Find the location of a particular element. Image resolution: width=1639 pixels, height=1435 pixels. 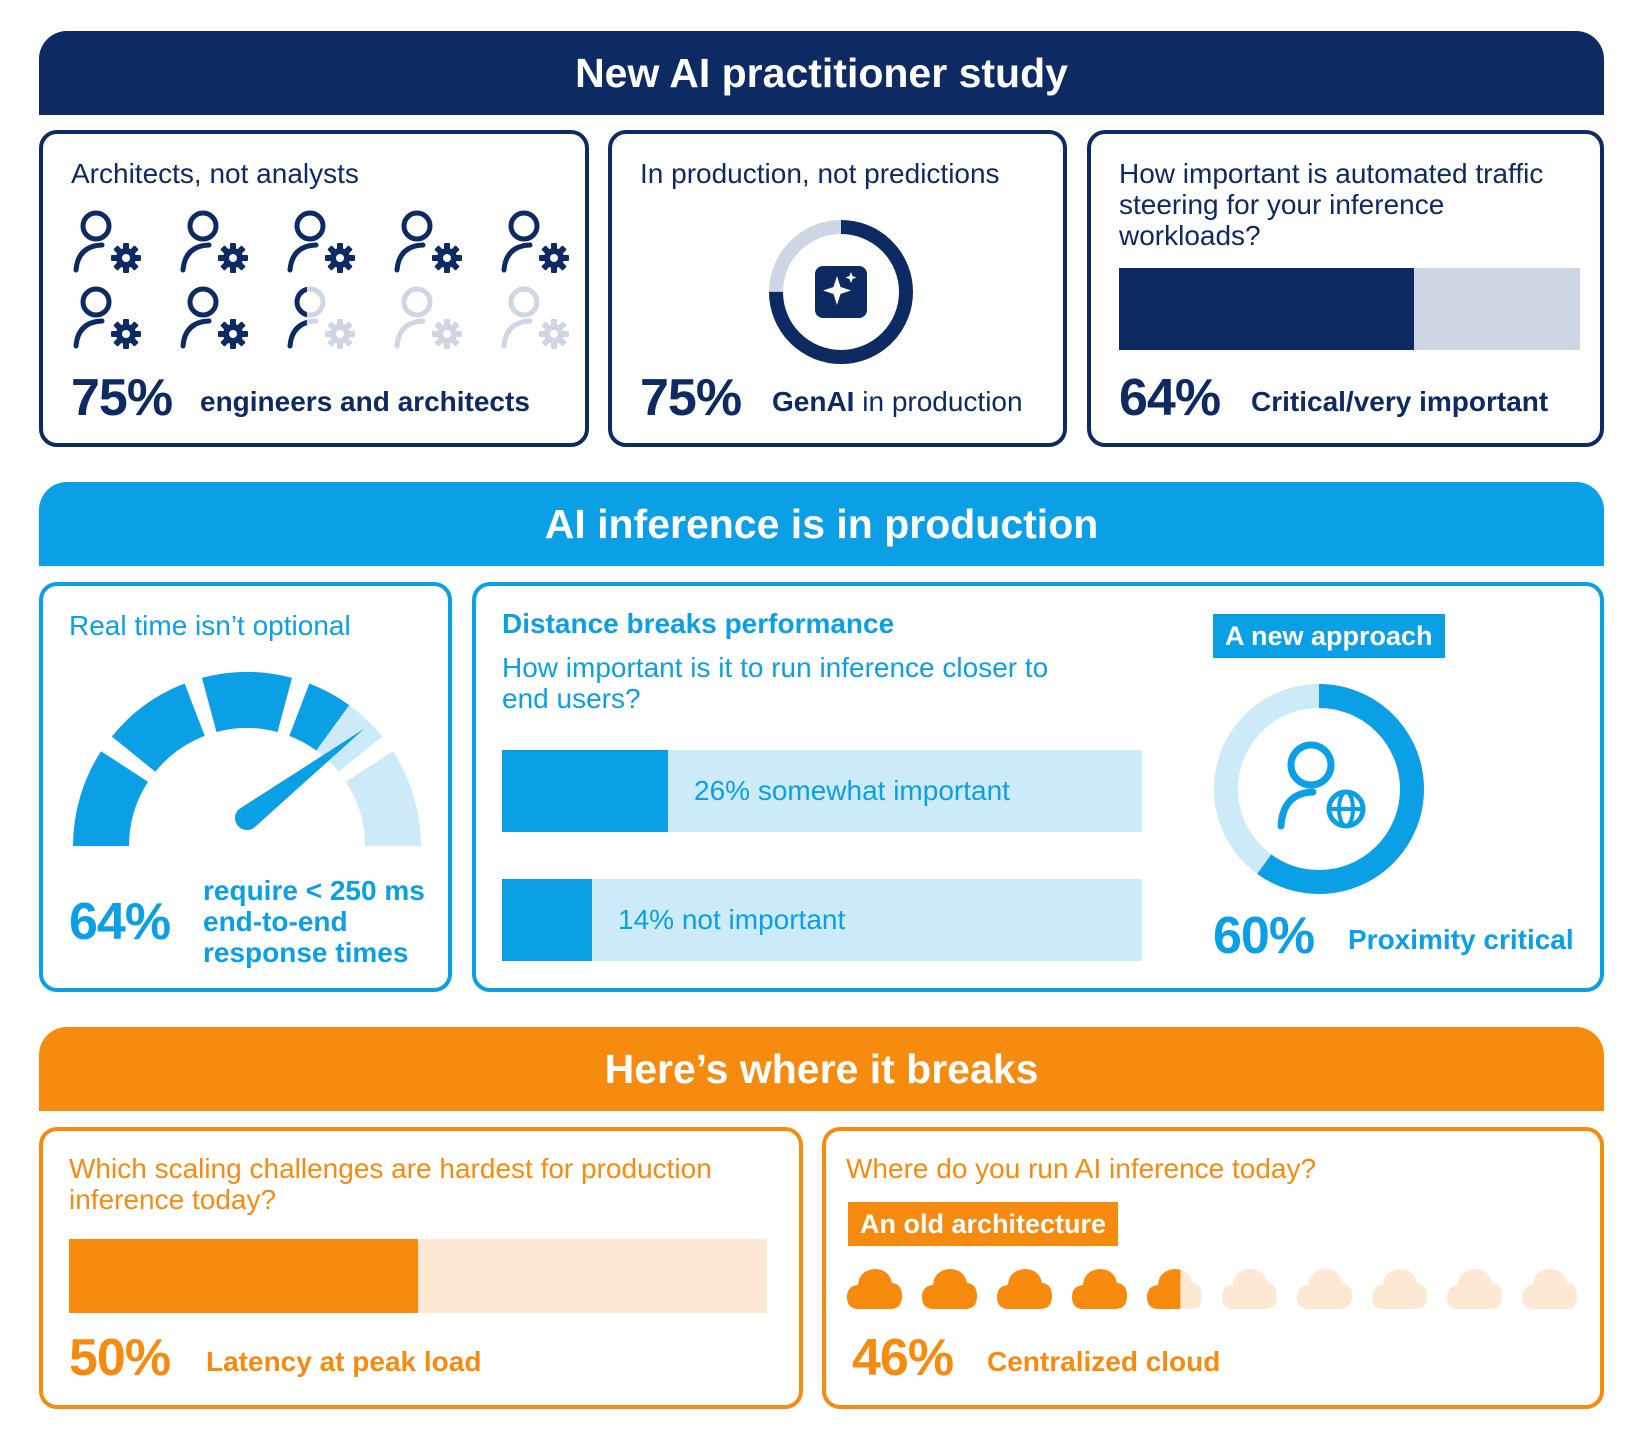

inference-title: AI inference is in production is located at coordinates (821, 524).